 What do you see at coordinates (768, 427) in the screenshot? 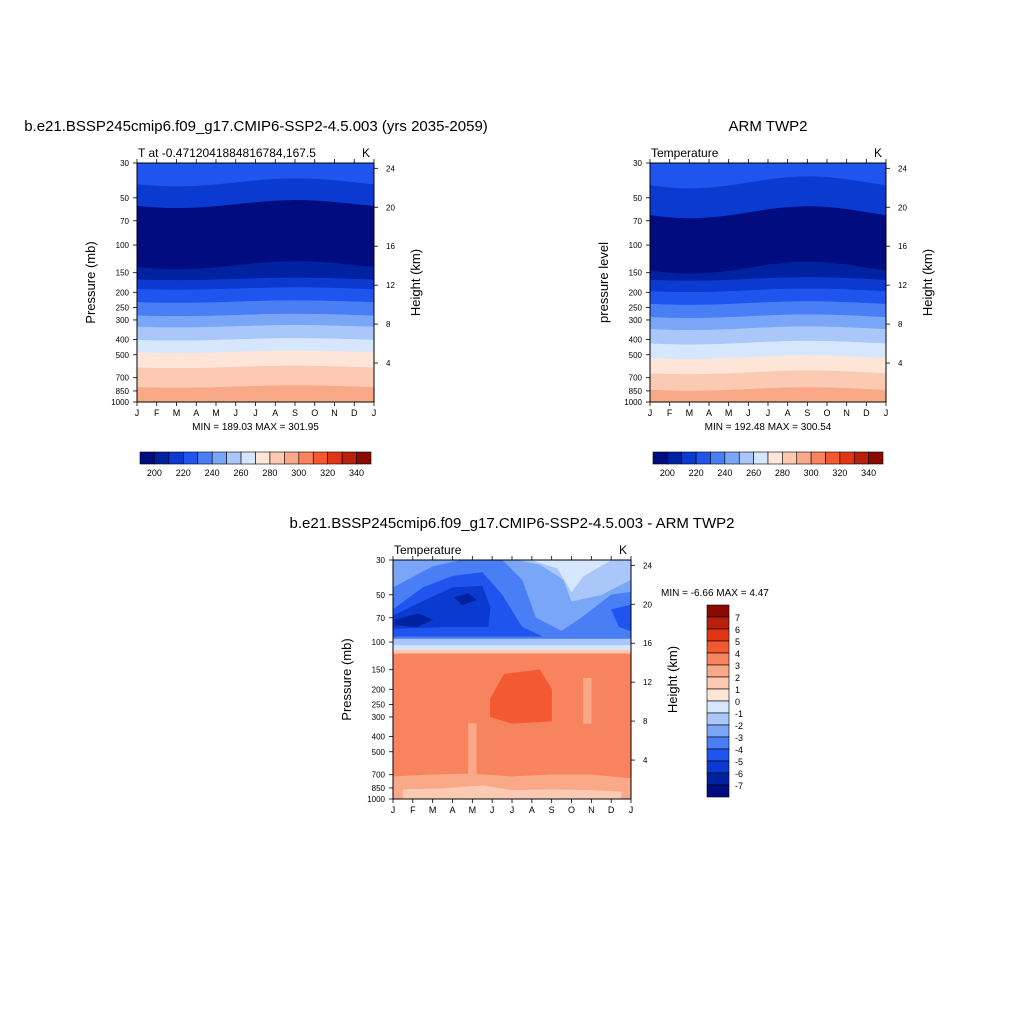
I see `min-max-label: MIN = 192.48 MAX = 300.54` at bounding box center [768, 427].